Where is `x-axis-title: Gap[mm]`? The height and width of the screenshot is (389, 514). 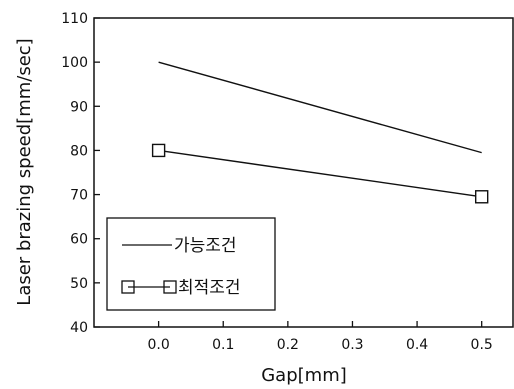
x-axis-title: Gap[mm] is located at coordinates (304, 375).